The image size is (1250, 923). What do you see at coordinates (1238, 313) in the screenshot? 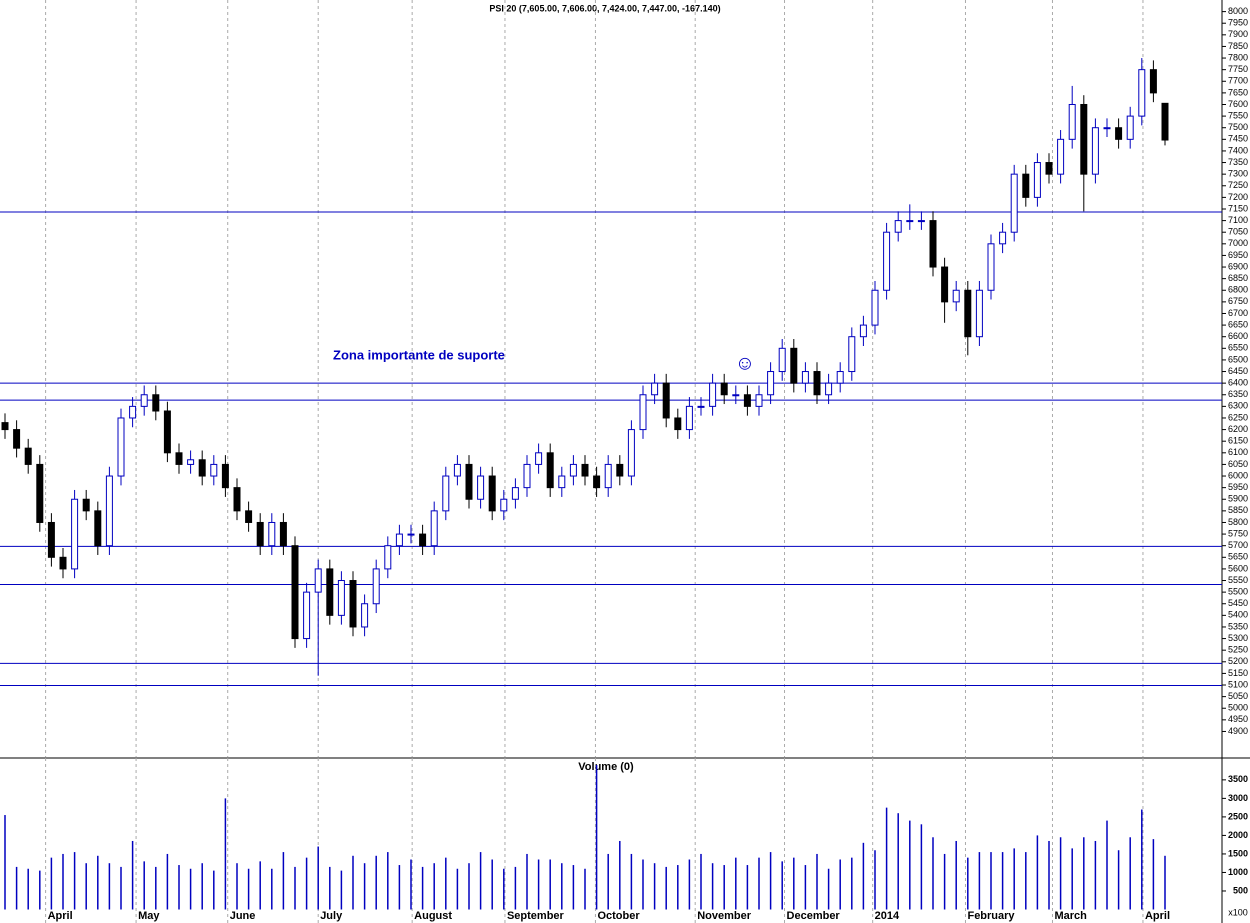
I see `y-tick-label: 6700` at bounding box center [1238, 313].